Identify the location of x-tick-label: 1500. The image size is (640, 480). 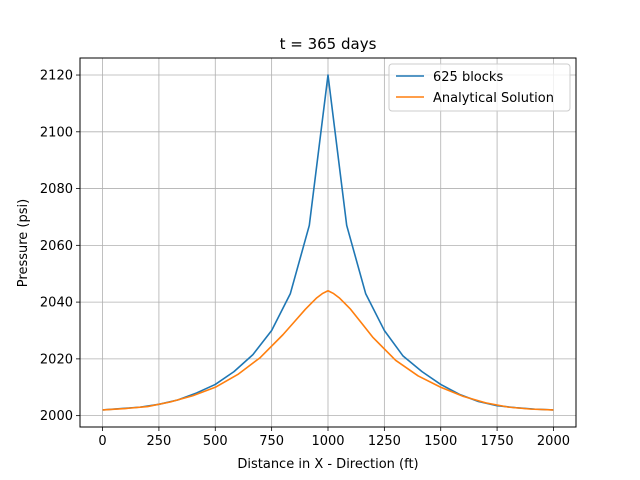
(440, 441).